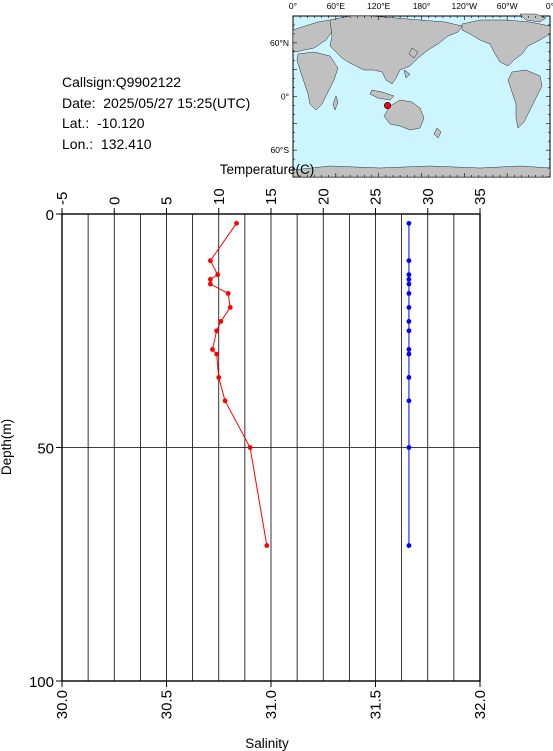 This screenshot has width=553, height=751. What do you see at coordinates (114, 201) in the screenshot?
I see `temperature-tick-label: 0` at bounding box center [114, 201].